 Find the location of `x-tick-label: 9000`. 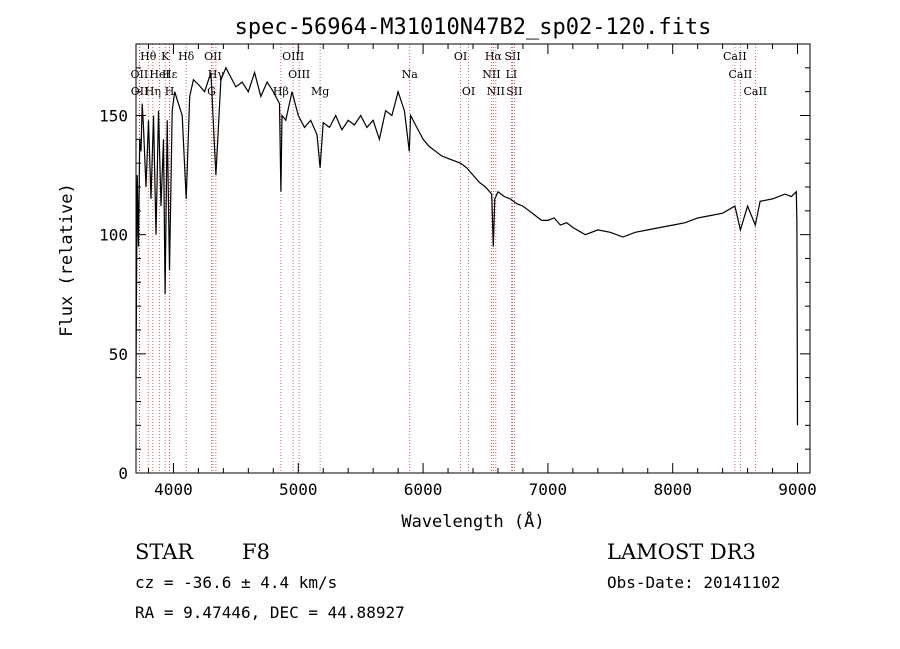

x-tick-label: 9000 is located at coordinates (797, 489).